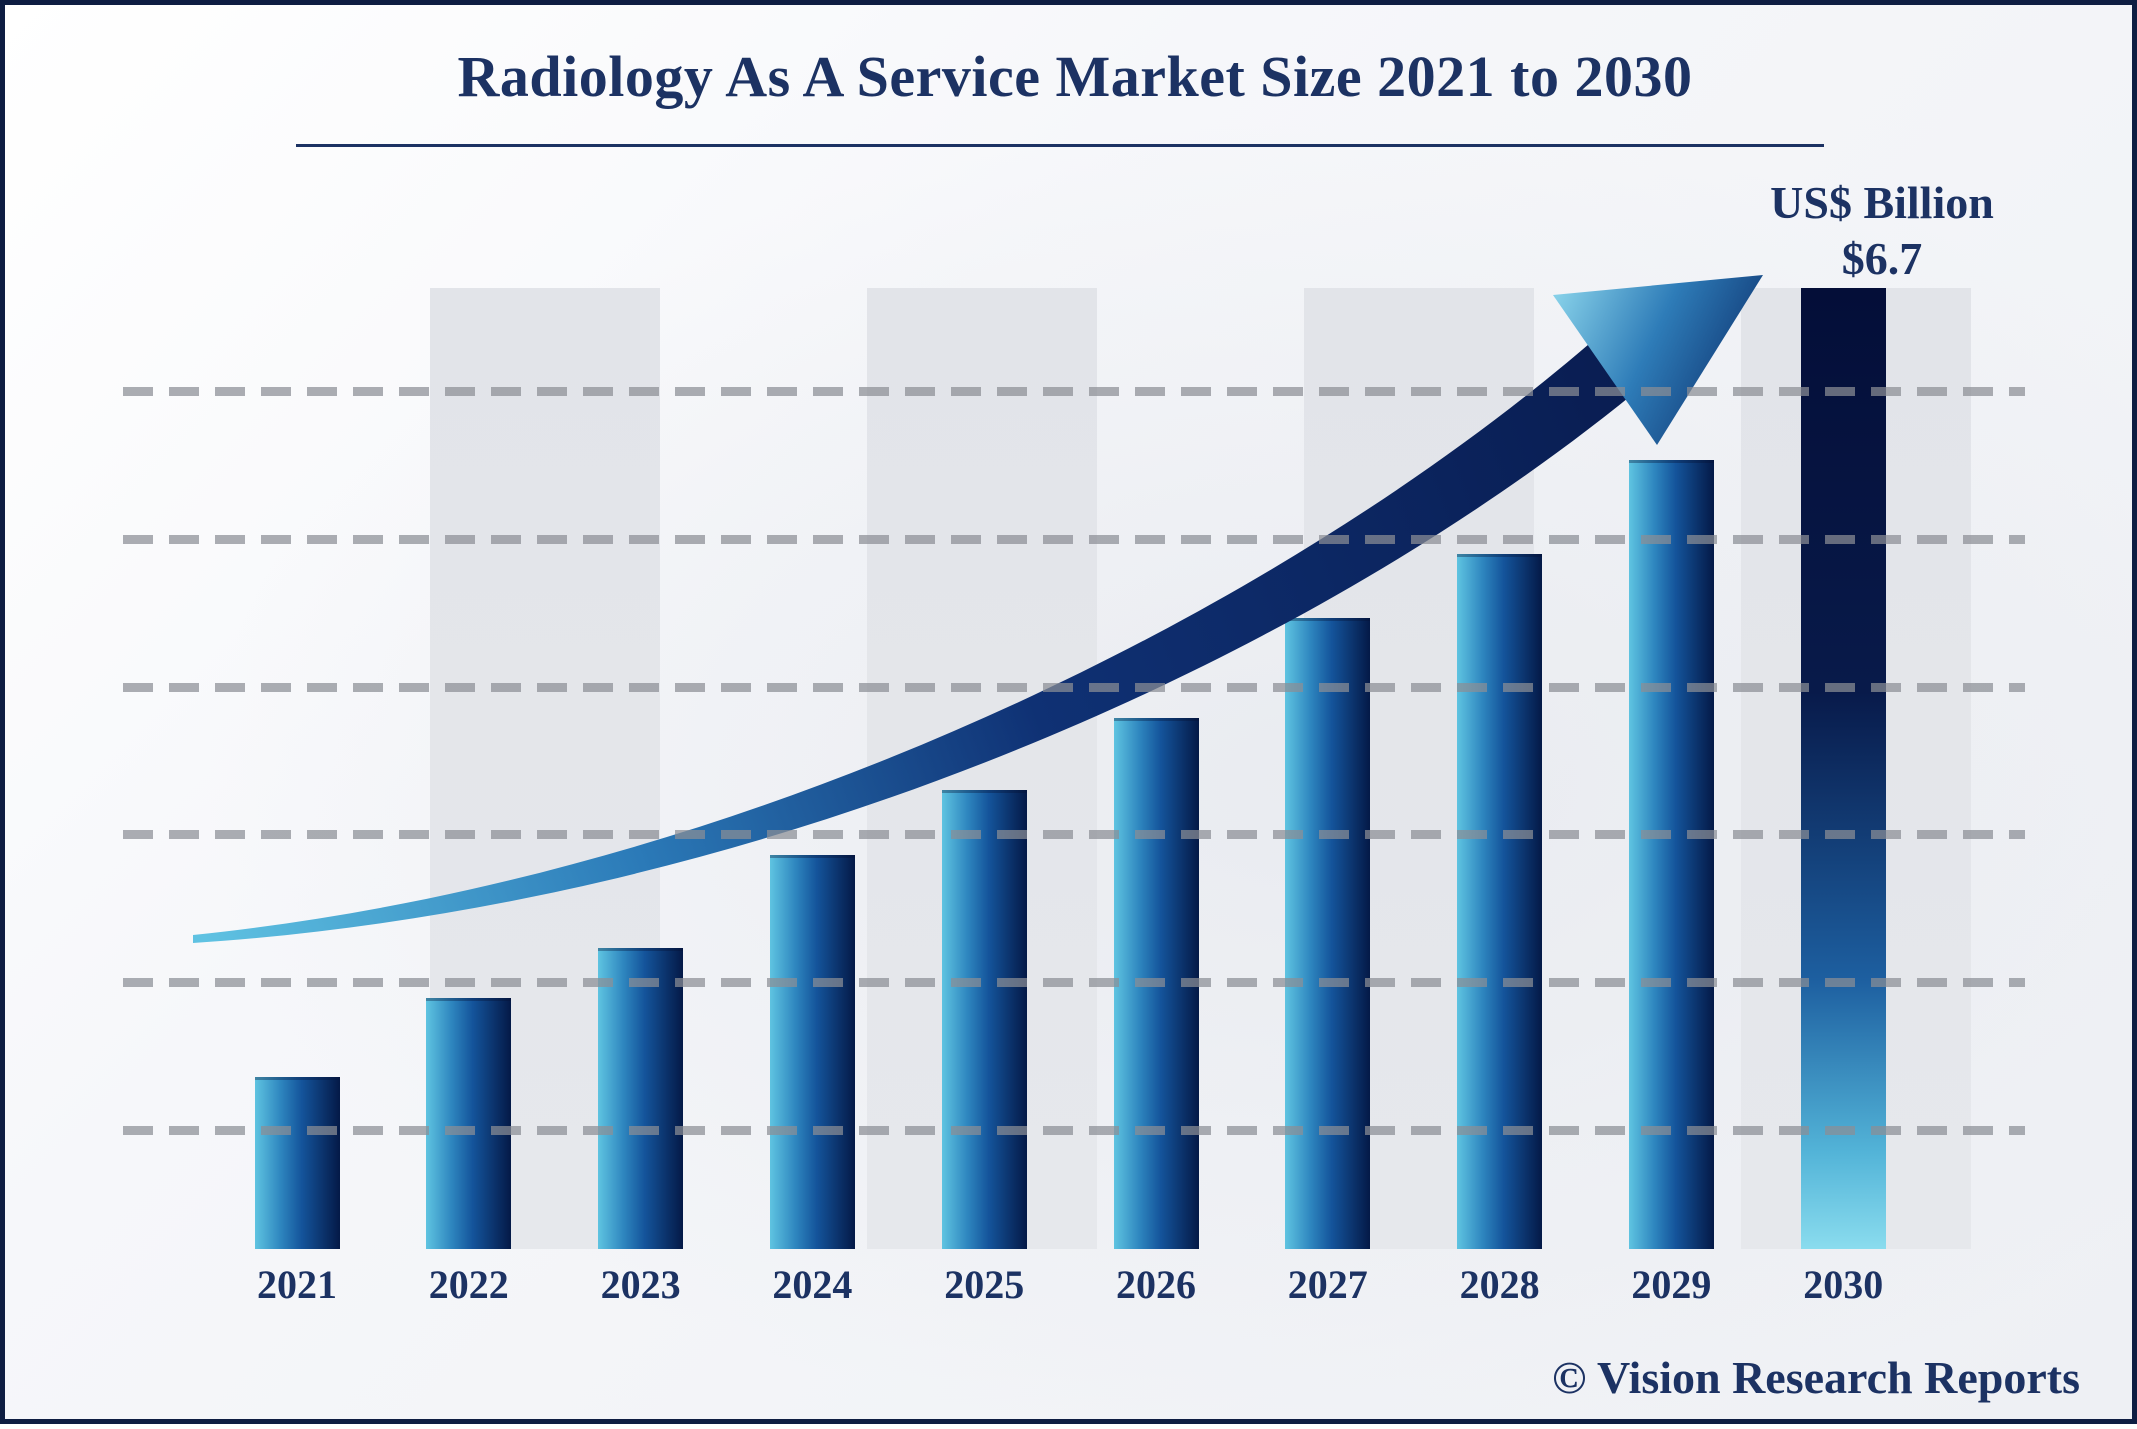 The image size is (2137, 1429). I want to click on year-label-2023: 2023, so click(640, 1284).